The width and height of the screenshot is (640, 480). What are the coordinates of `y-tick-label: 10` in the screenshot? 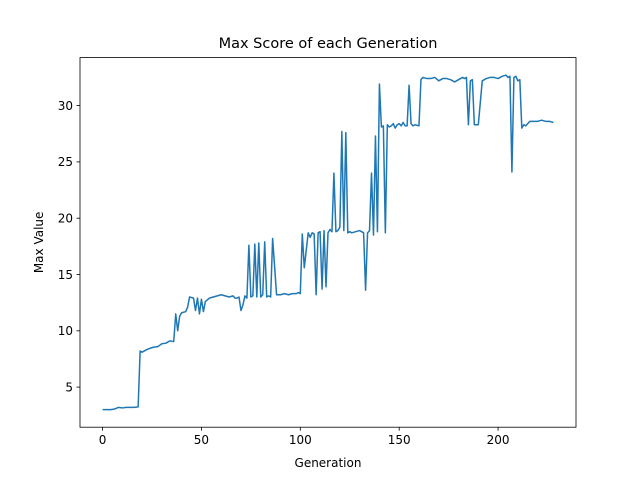 It's located at (65, 331).